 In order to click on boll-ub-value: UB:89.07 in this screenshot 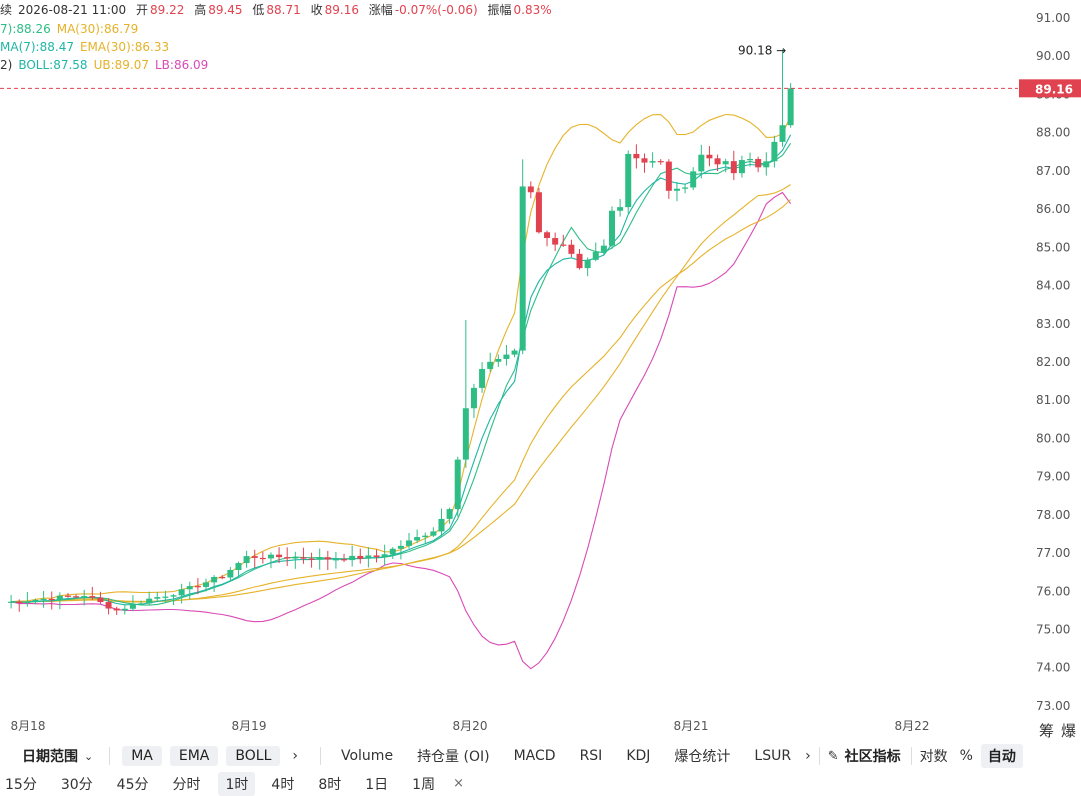, I will do `click(121, 65)`.